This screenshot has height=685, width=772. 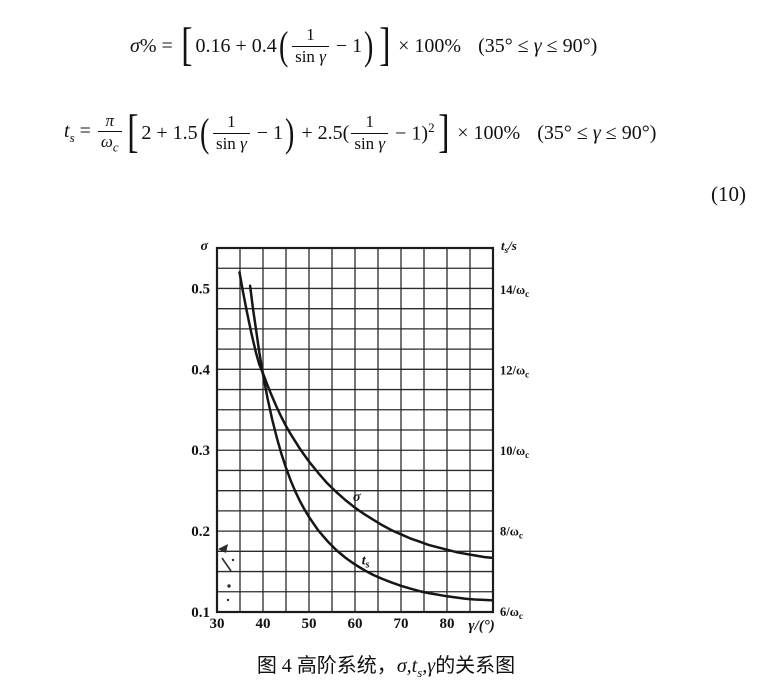 What do you see at coordinates (514, 371) in the screenshot?
I see `y-right-tick-12: 12/ωc` at bounding box center [514, 371].